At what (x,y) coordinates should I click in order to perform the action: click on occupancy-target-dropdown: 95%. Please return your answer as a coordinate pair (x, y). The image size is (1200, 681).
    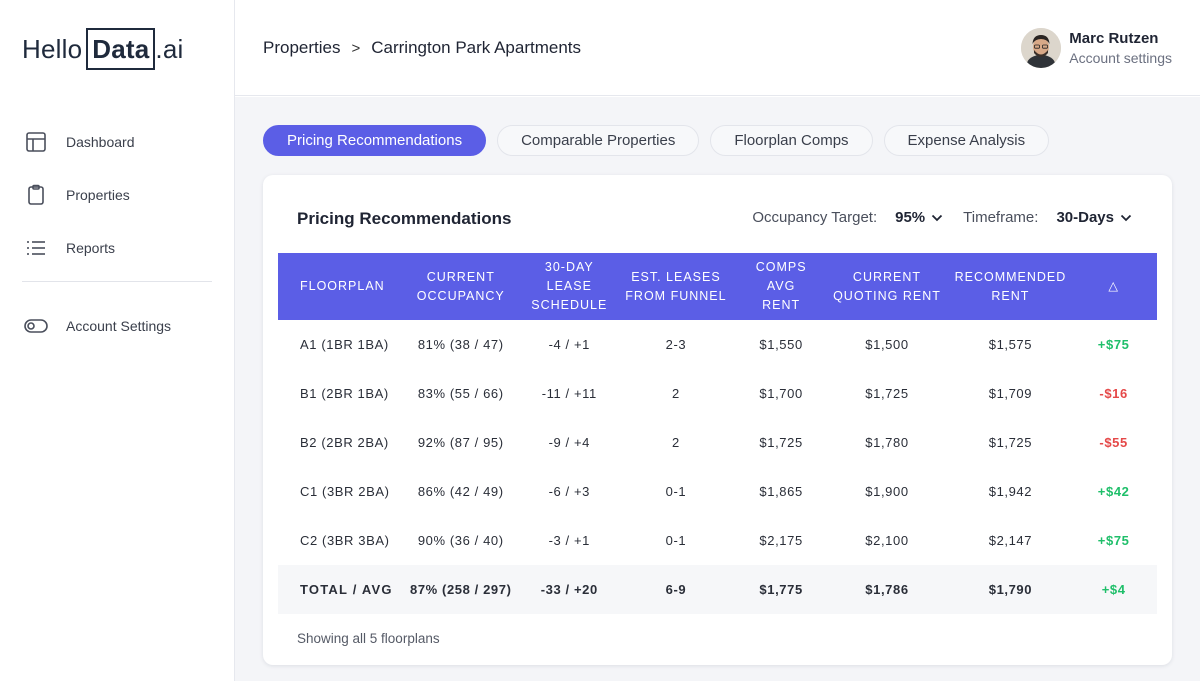
    Looking at the image, I should click on (919, 217).